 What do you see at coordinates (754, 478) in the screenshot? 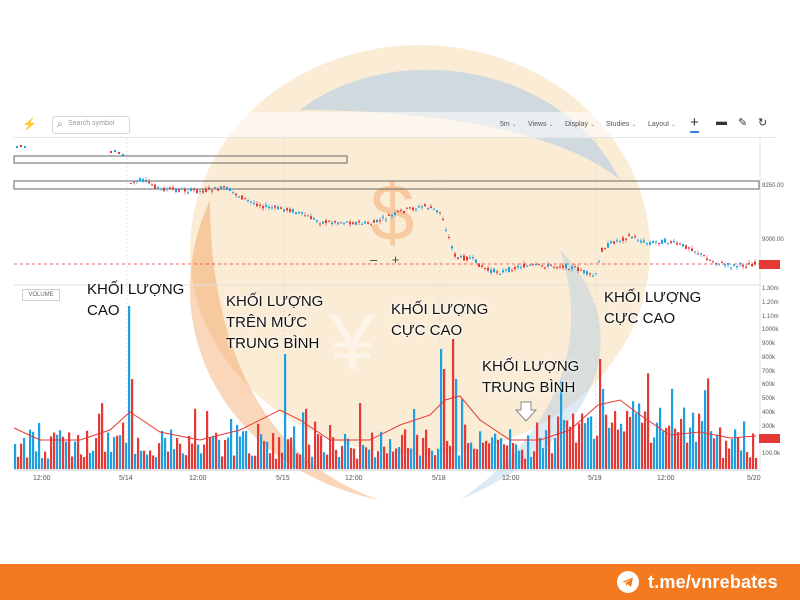
I see `time-tick: 5/20` at bounding box center [754, 478].